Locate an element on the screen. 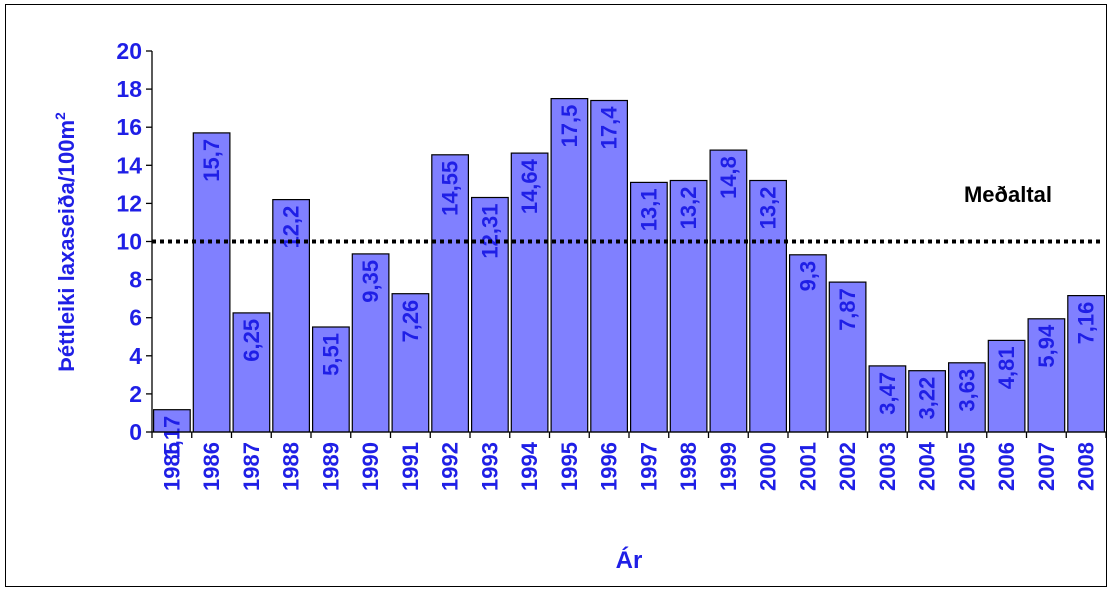  x-tick-label: 1987 is located at coordinates (251, 466).